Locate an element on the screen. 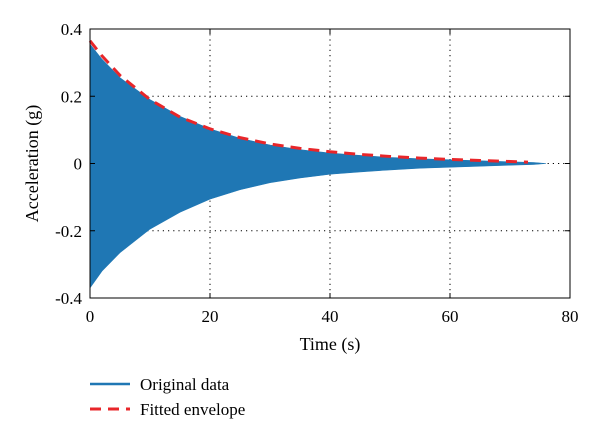 This screenshot has height=443, width=600. y-axis-title: Acceleration (g) is located at coordinates (32, 163).